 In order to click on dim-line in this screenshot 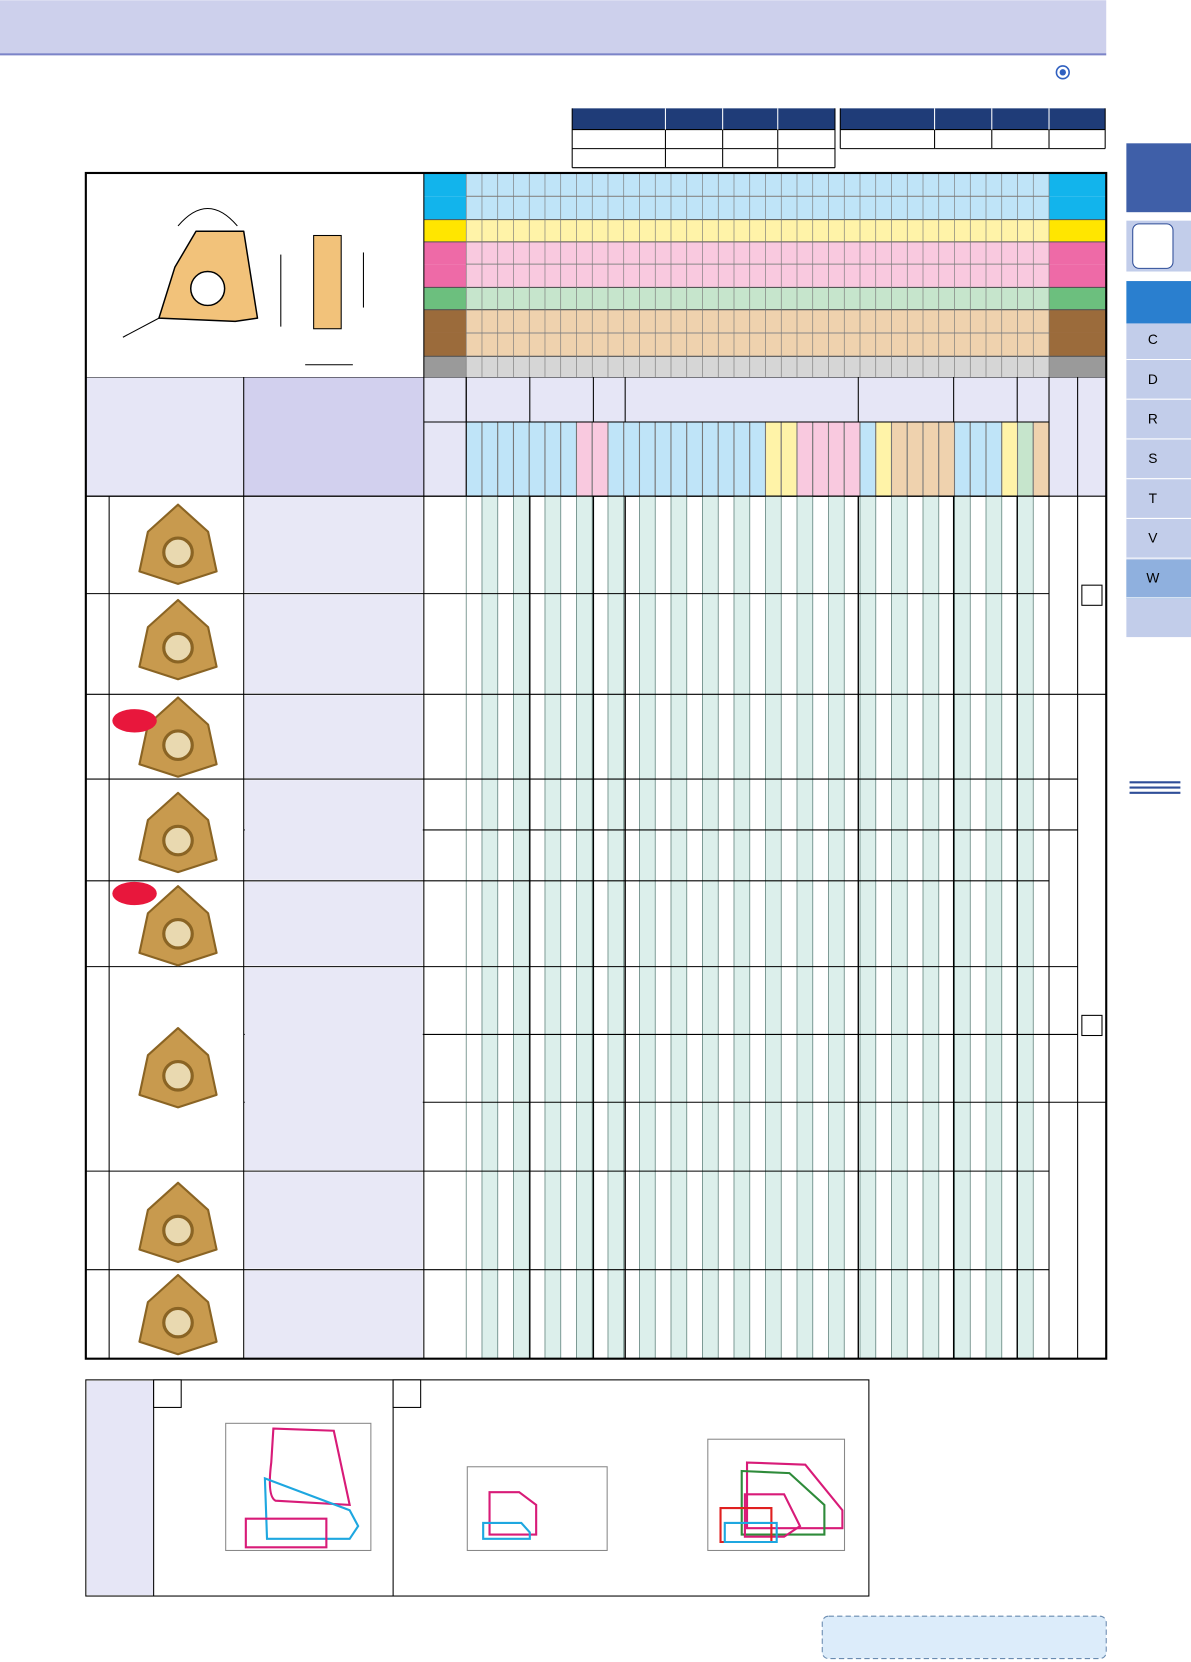, I will do `click(141, 327)`.